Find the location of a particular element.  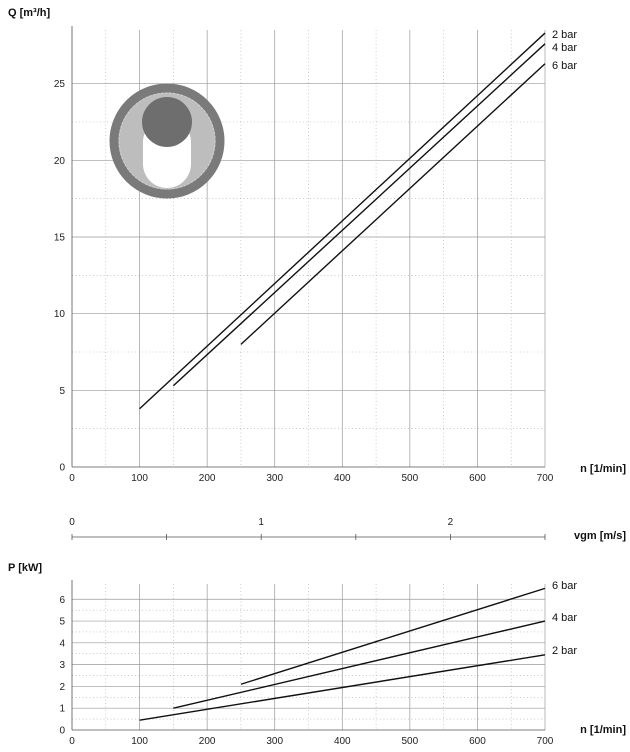

y-tick-label: 25 is located at coordinates (60, 84).